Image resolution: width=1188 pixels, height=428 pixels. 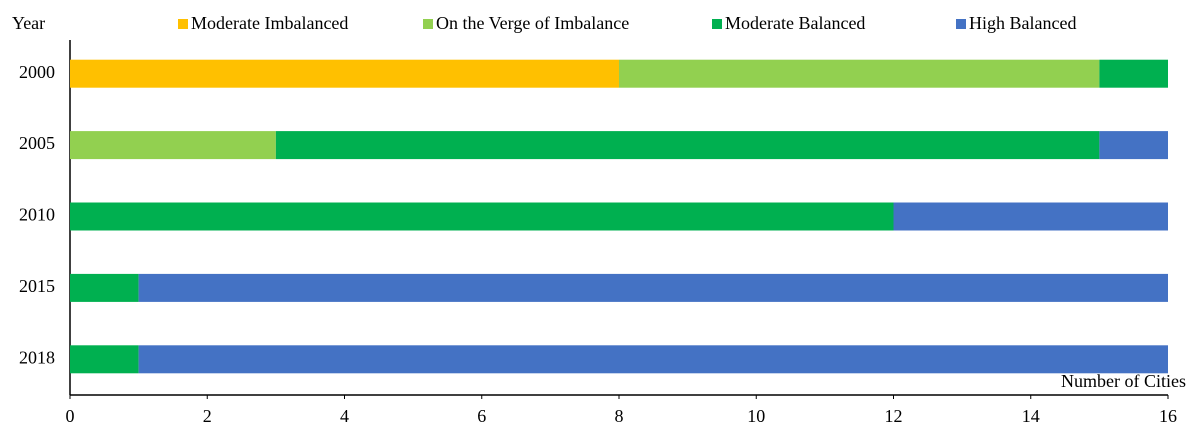 What do you see at coordinates (269, 23) in the screenshot?
I see `legend-label: Moderate Imbalanced` at bounding box center [269, 23].